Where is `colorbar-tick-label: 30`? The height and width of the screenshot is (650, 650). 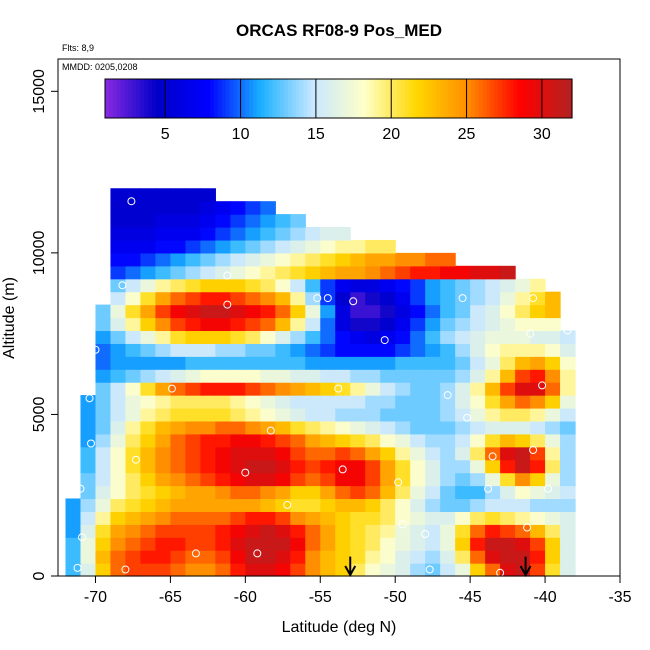
colorbar-tick-label: 30 is located at coordinates (542, 134).